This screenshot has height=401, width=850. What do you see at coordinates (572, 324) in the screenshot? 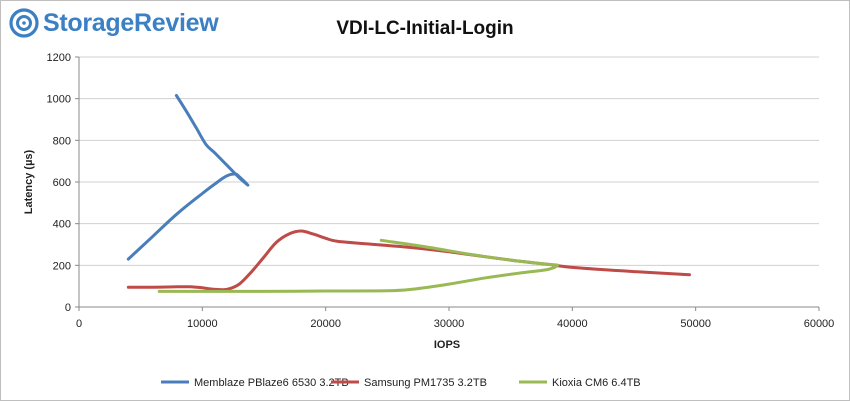
I see `x-tick-label: 40000` at bounding box center [572, 324].